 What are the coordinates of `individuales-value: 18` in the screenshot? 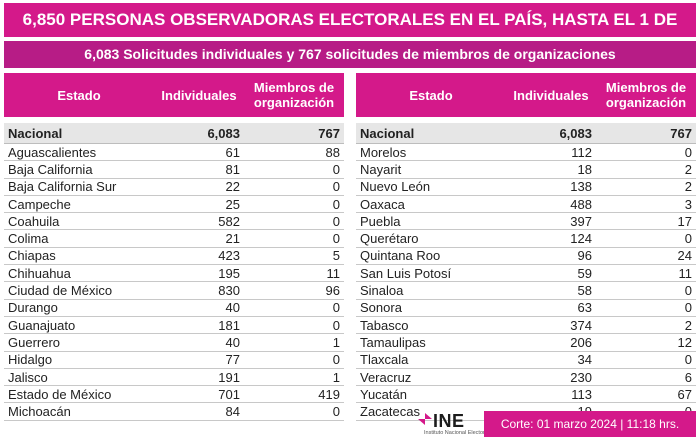 It's located at (551, 169).